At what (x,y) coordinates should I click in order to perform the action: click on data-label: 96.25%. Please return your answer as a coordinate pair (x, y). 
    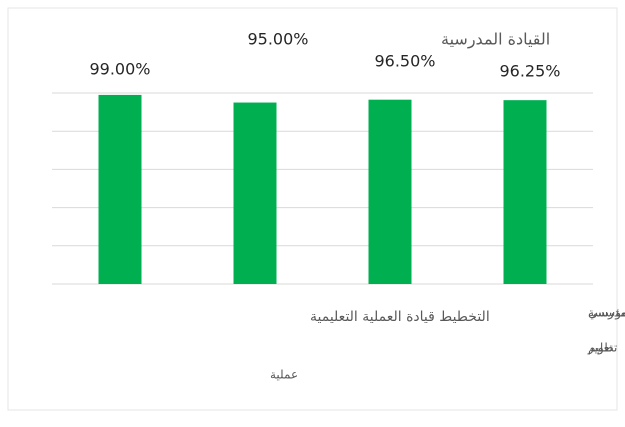
    Looking at the image, I should click on (529, 71).